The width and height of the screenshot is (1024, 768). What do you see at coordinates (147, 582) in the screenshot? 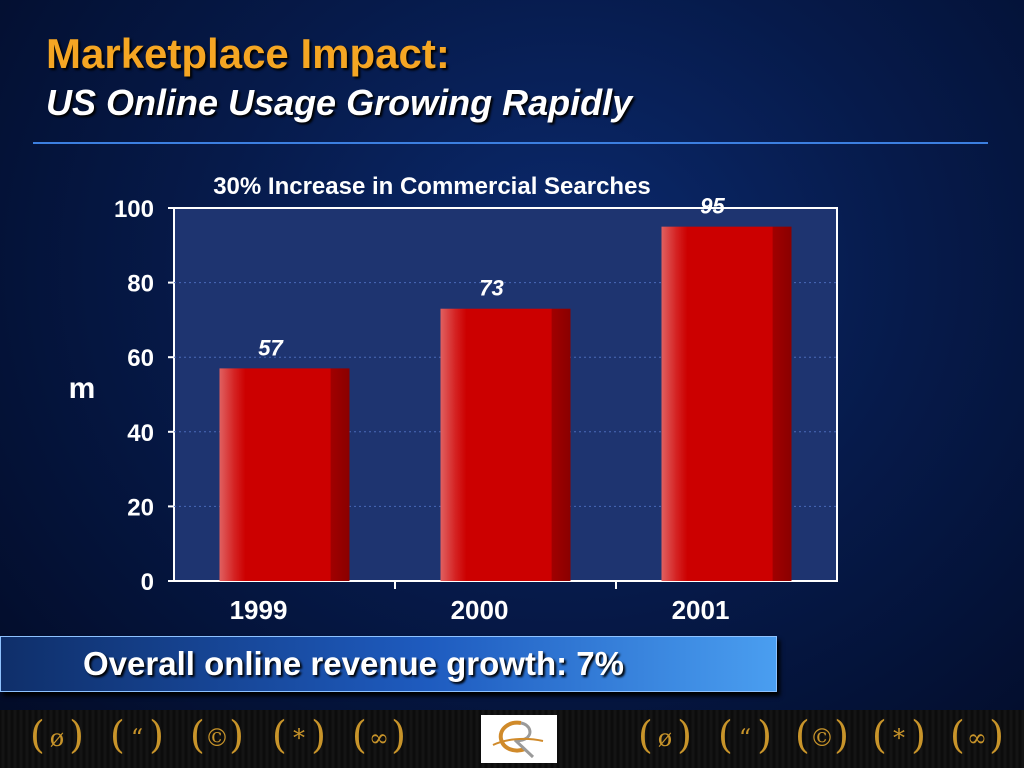
I see `y-tick-label: 0` at bounding box center [147, 582].